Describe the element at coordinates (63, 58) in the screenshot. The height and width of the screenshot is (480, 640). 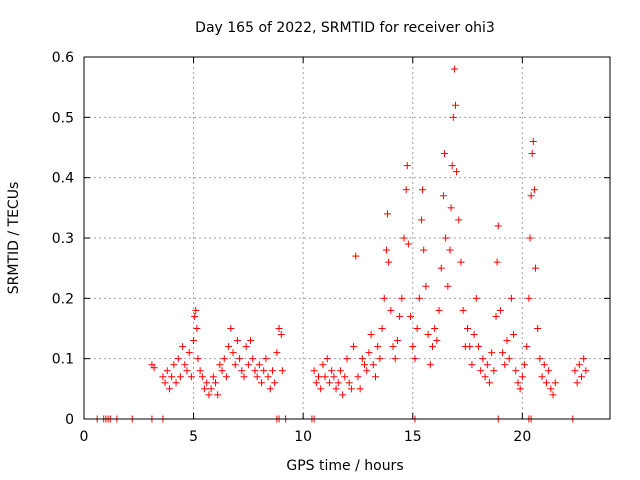
I see `y-tick-label: 0.6` at that location.